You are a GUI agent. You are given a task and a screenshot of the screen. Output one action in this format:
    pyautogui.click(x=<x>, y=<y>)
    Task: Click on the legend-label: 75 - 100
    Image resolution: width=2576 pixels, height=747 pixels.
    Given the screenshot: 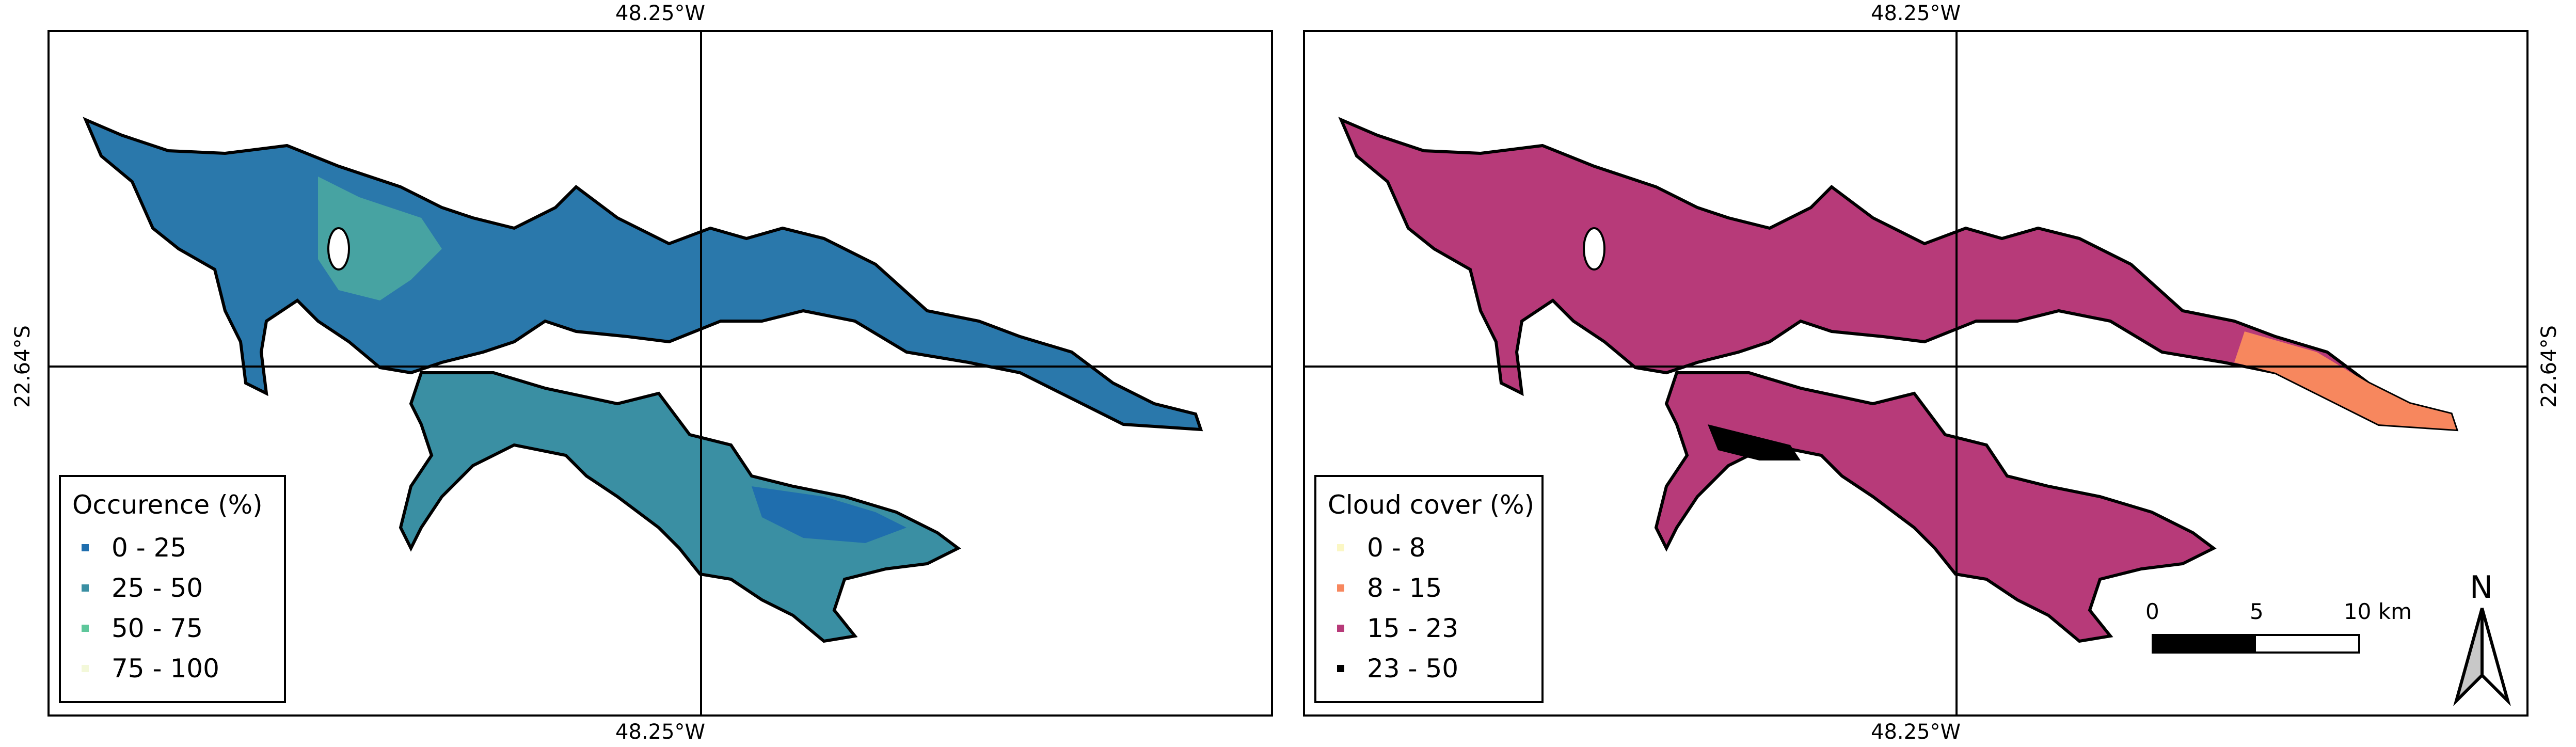 What is the action you would take?
    pyautogui.click(x=165, y=669)
    